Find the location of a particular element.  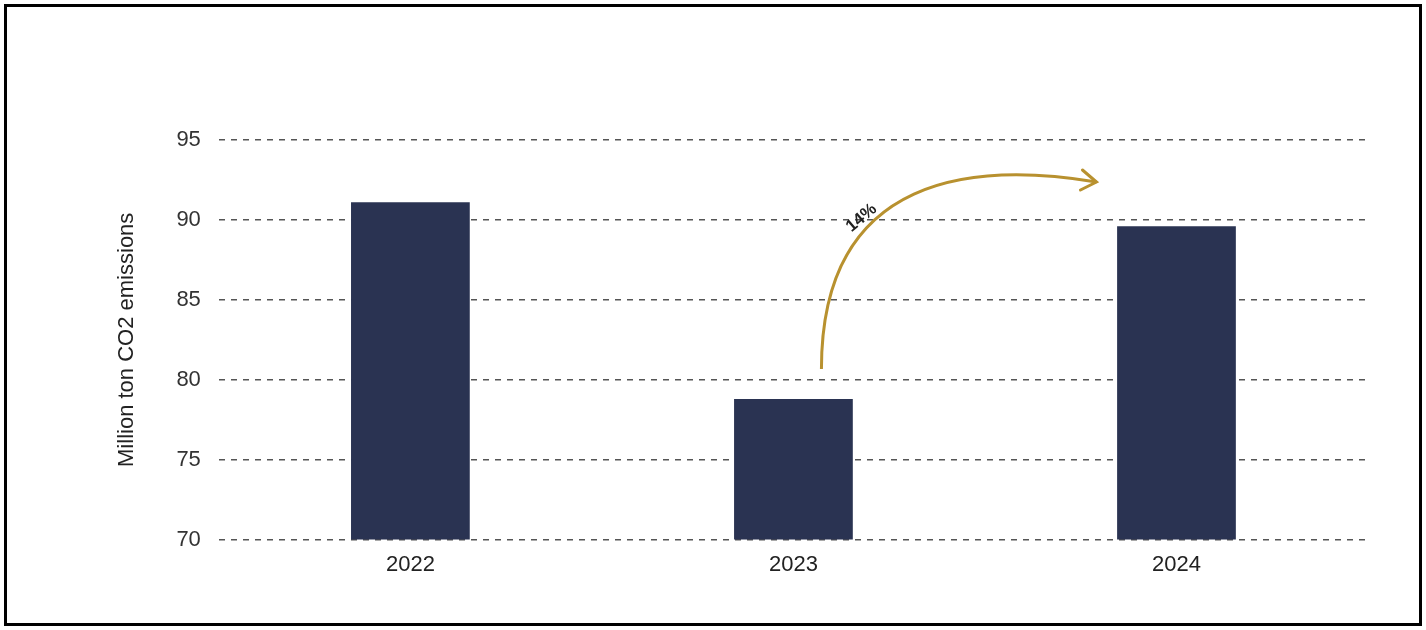

y-tick-label: 70 is located at coordinates (188, 538).